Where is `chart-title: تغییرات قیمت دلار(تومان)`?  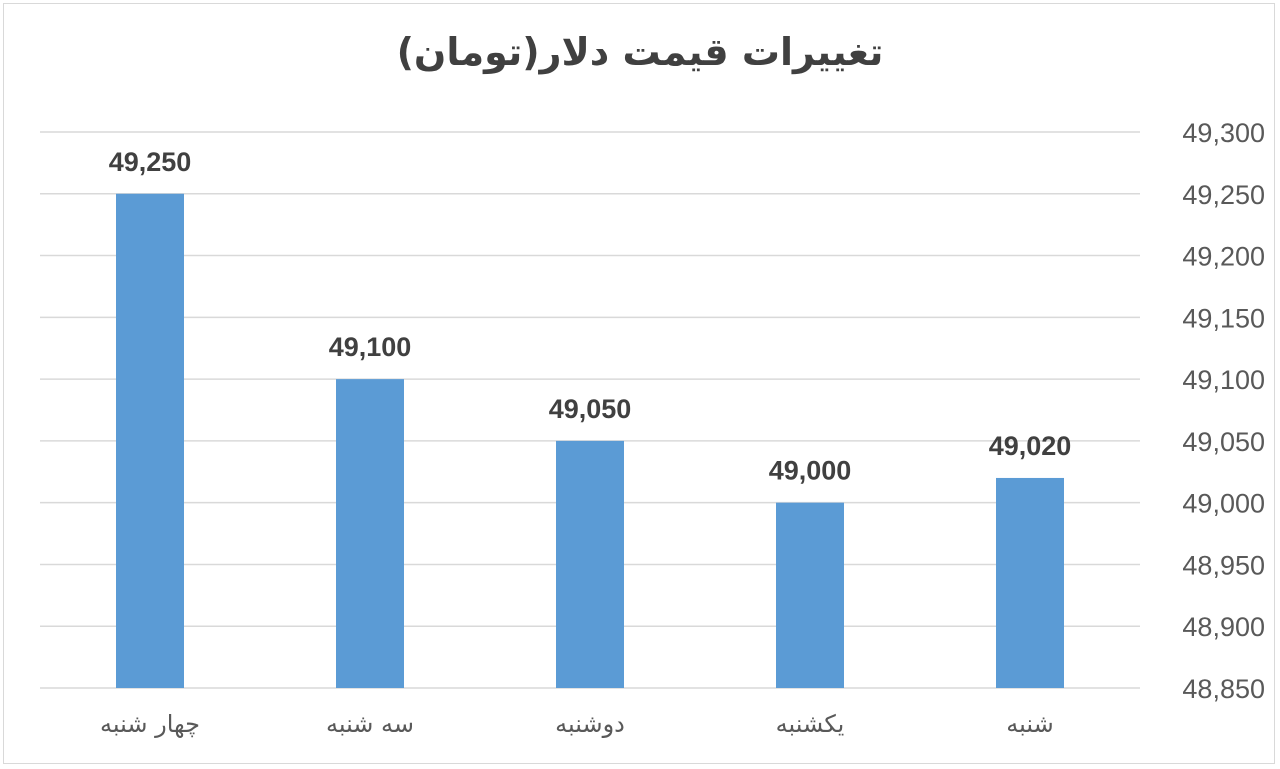
chart-title: تغییرات قیمت دلار(تومان) is located at coordinates (640, 52).